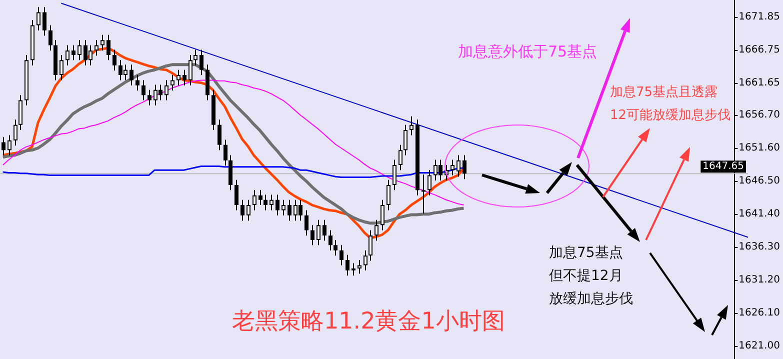 The image size is (783, 359). I want to click on y-tick-label: 1661.65, so click(759, 83).